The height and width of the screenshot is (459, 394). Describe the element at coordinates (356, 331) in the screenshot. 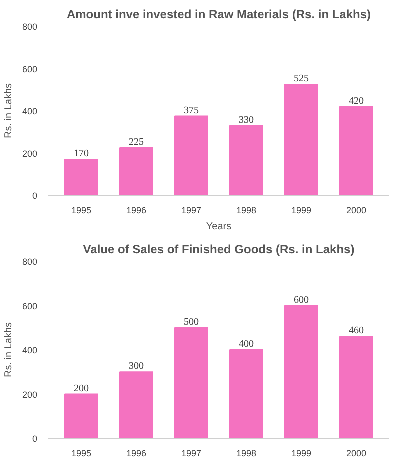

I see `data-label: 460` at that location.